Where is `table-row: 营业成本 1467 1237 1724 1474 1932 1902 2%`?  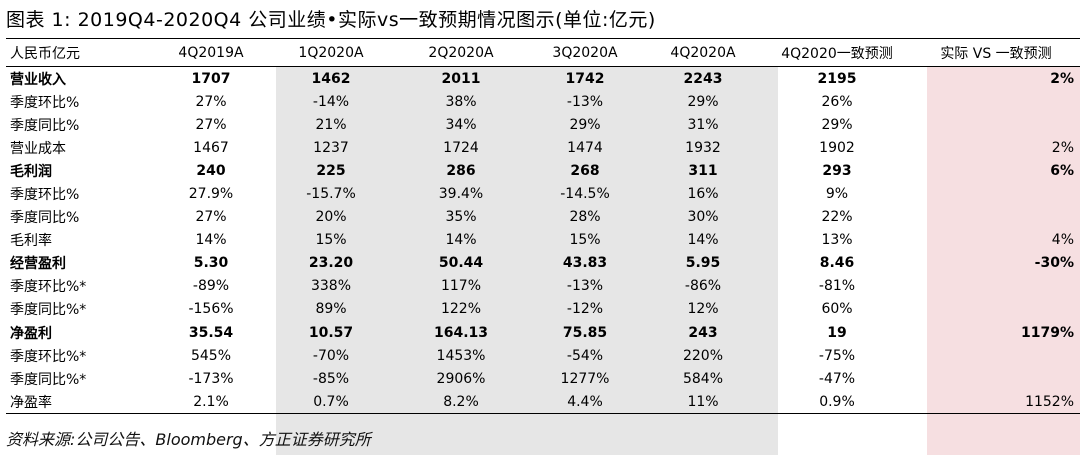
table-row: 营业成本 1467 1237 1724 1474 1932 1902 2% is located at coordinates (543, 147).